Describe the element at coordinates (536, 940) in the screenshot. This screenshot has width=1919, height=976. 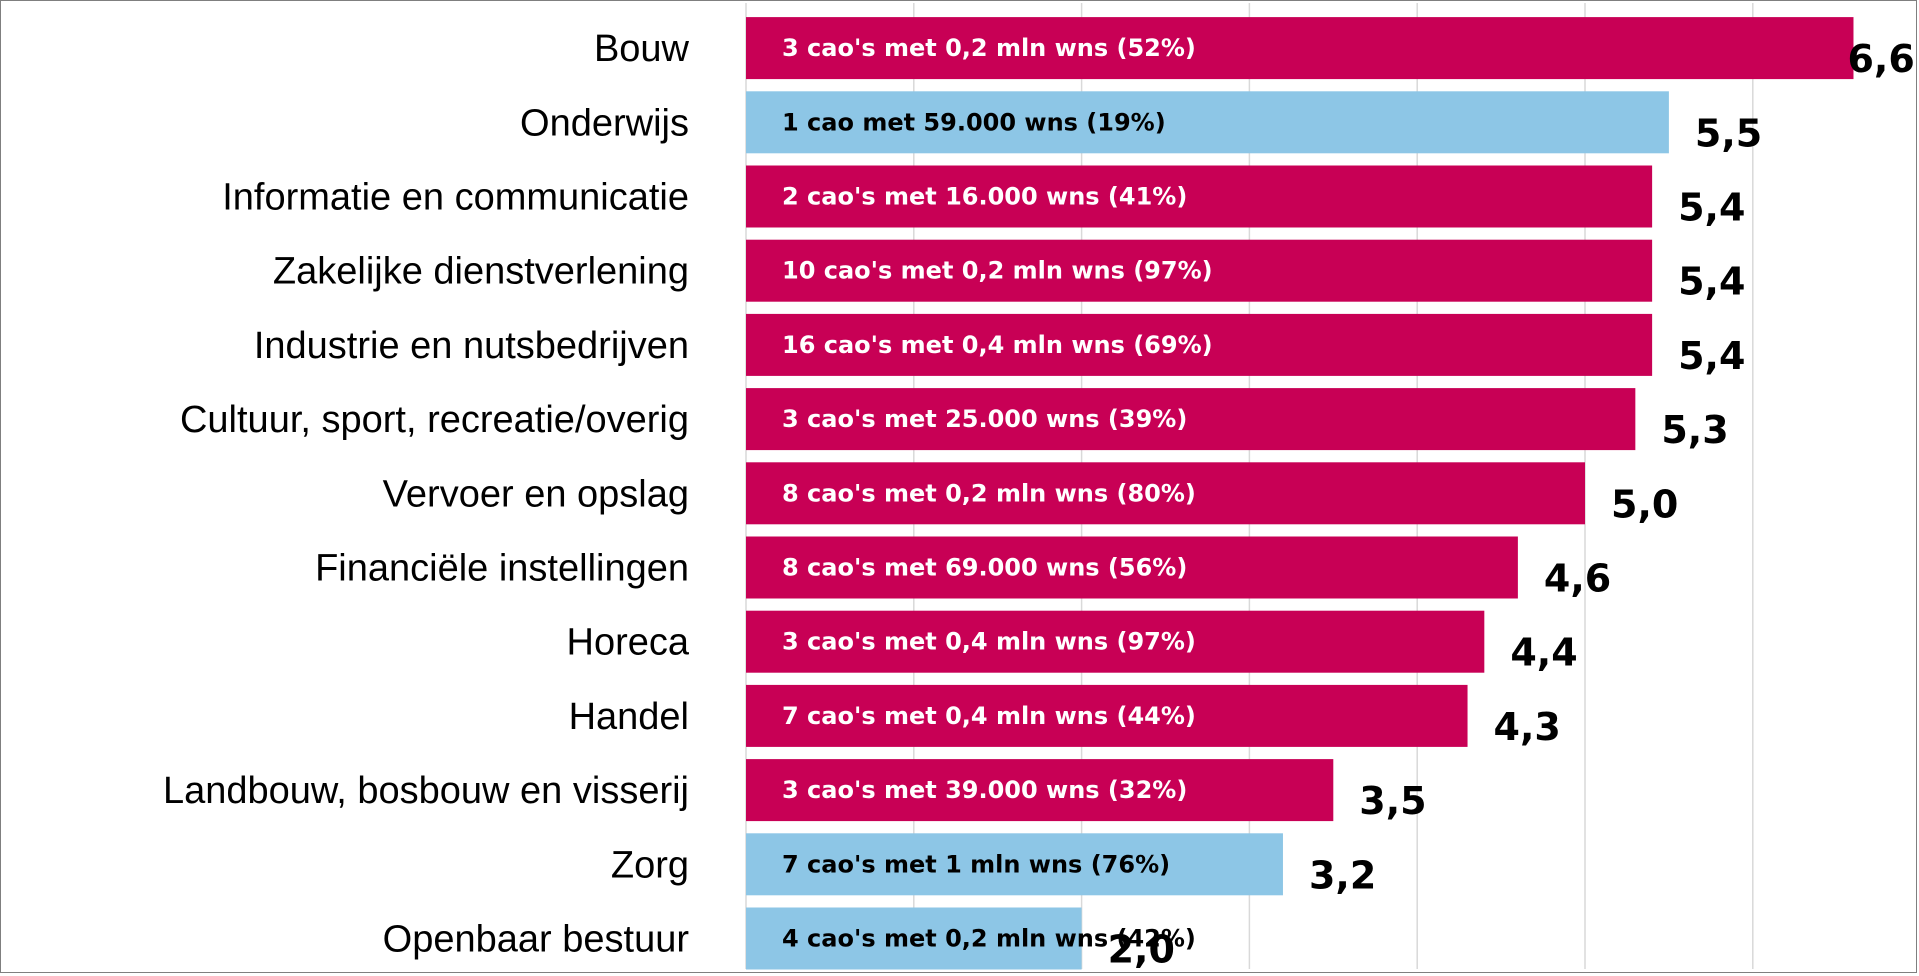
I see `category-label: Openbaar bestuur` at that location.